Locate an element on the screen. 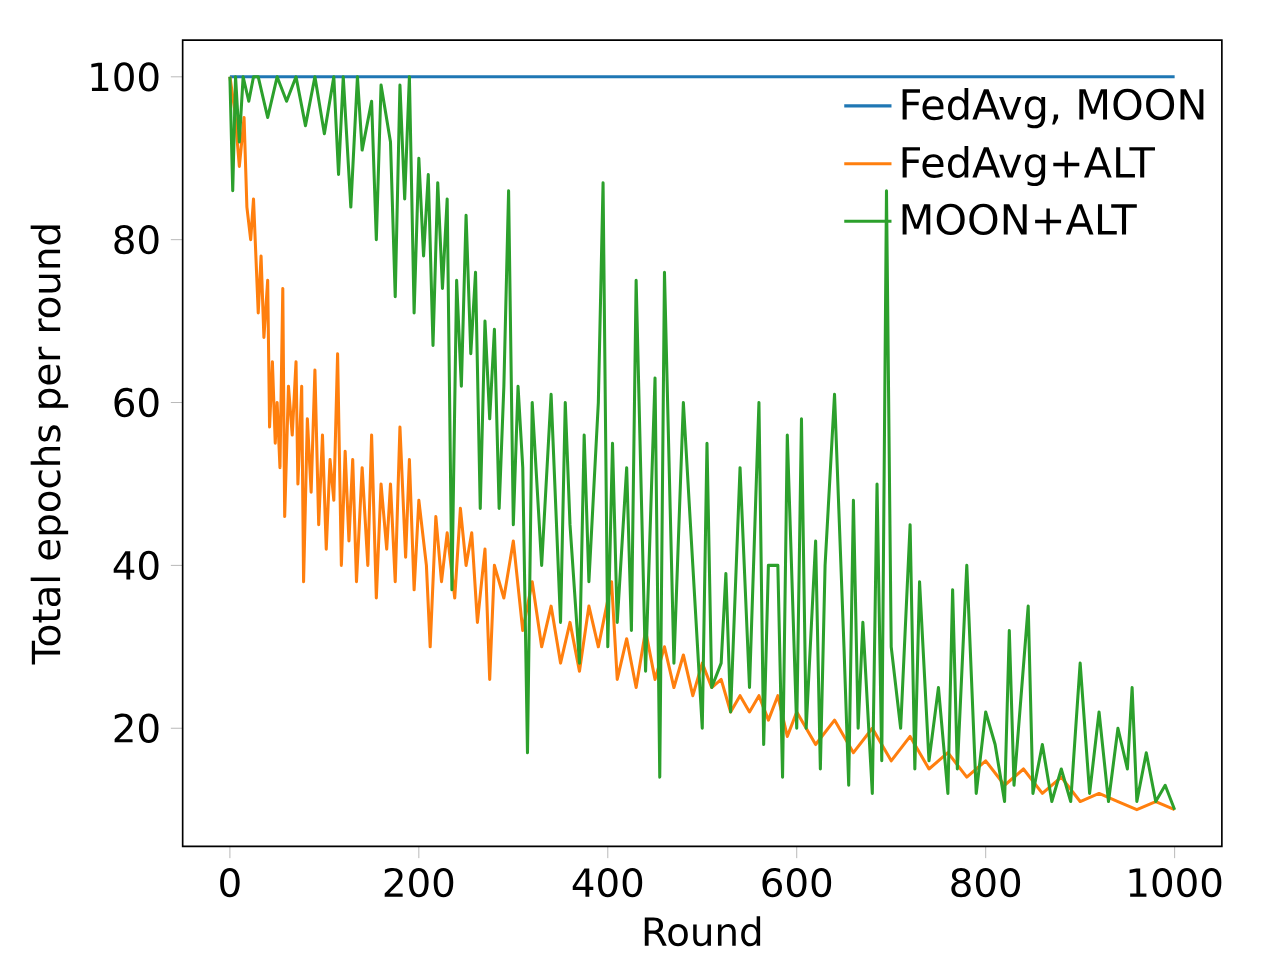  legend-label: FedAvg+ALT is located at coordinates (1028, 165).